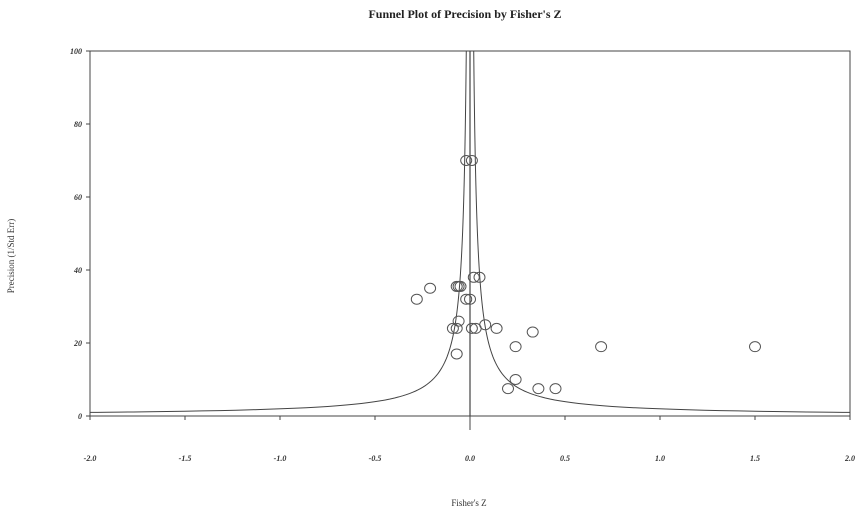 Image resolution: width=858 pixels, height=510 pixels. What do you see at coordinates (565, 458) in the screenshot?
I see `x-tick-label: 0.5` at bounding box center [565, 458].